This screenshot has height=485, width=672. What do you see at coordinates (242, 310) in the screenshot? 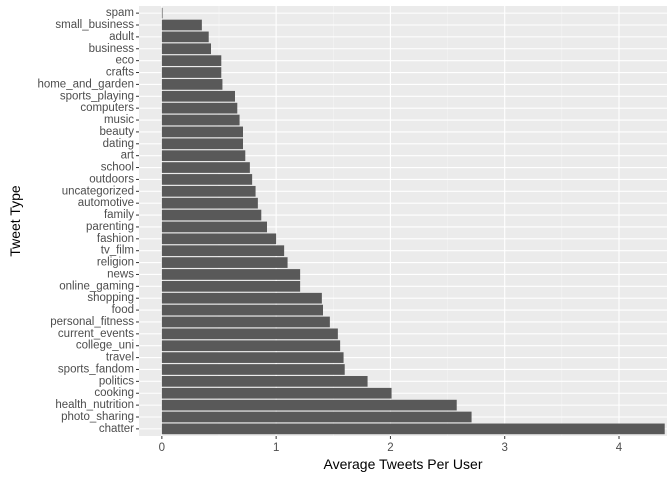
I see `bar-food` at bounding box center [242, 310].